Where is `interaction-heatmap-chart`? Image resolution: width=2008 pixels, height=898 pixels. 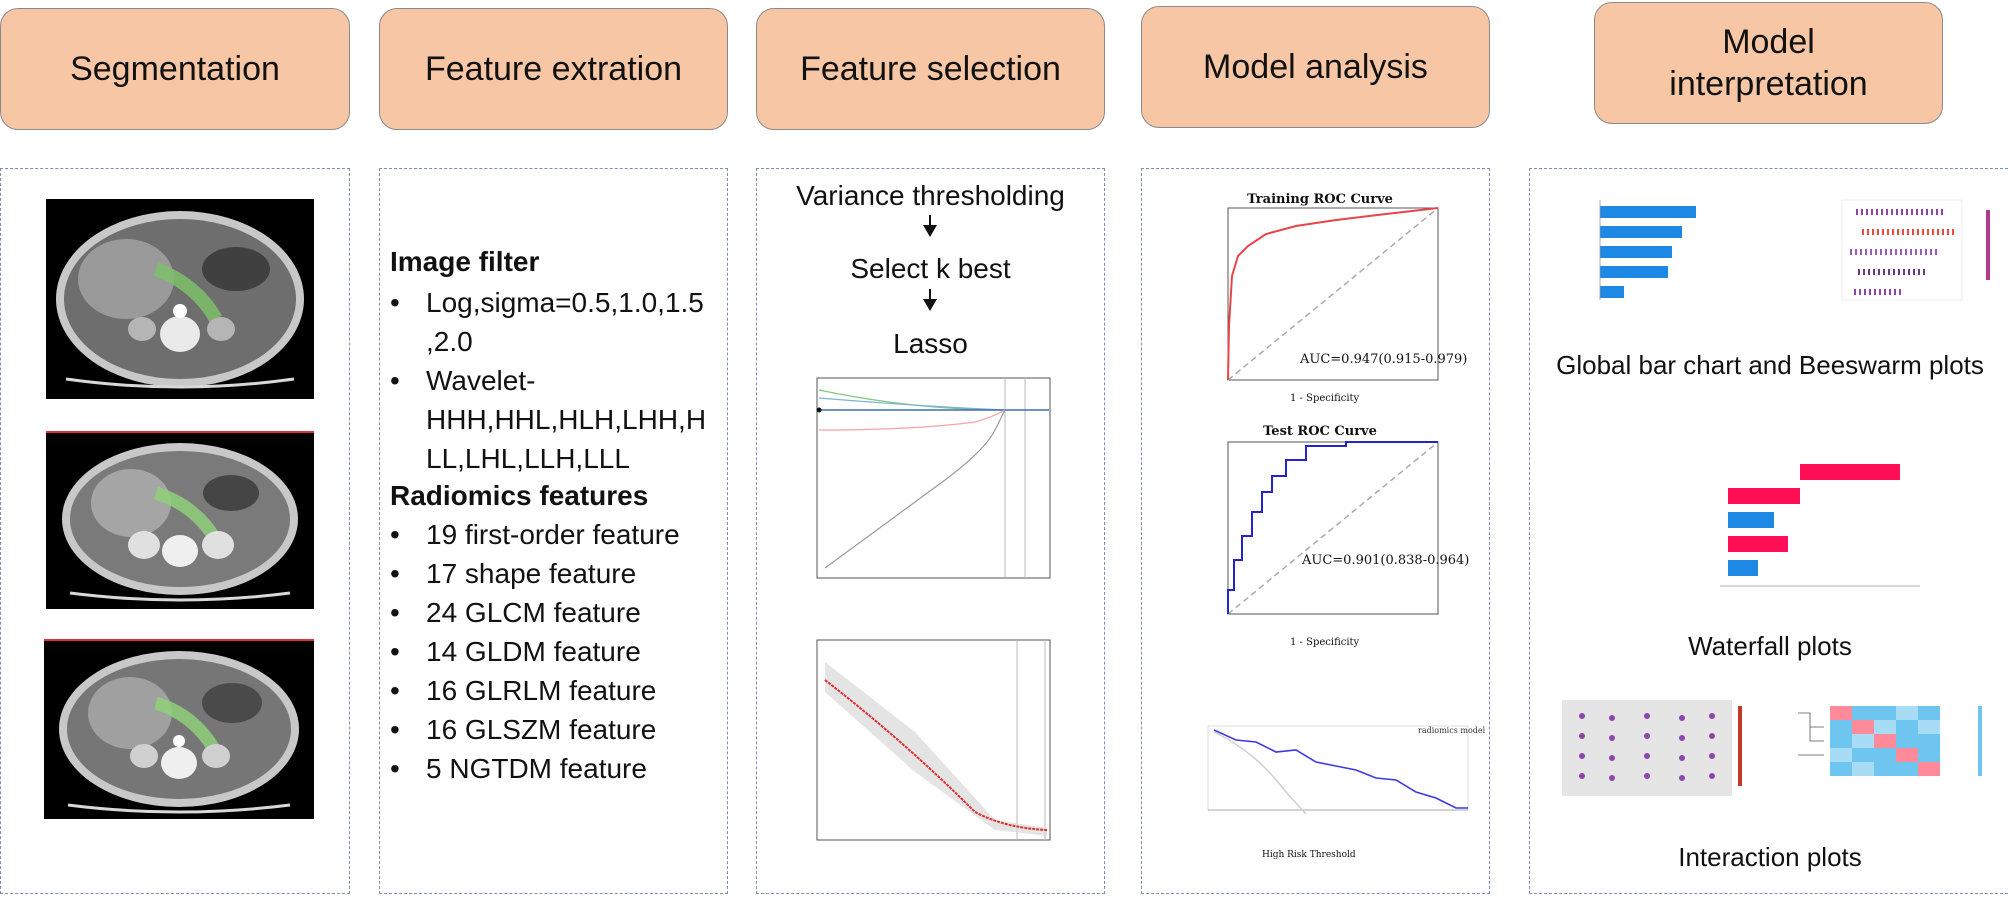 interaction-heatmap-chart is located at coordinates (1890, 741).